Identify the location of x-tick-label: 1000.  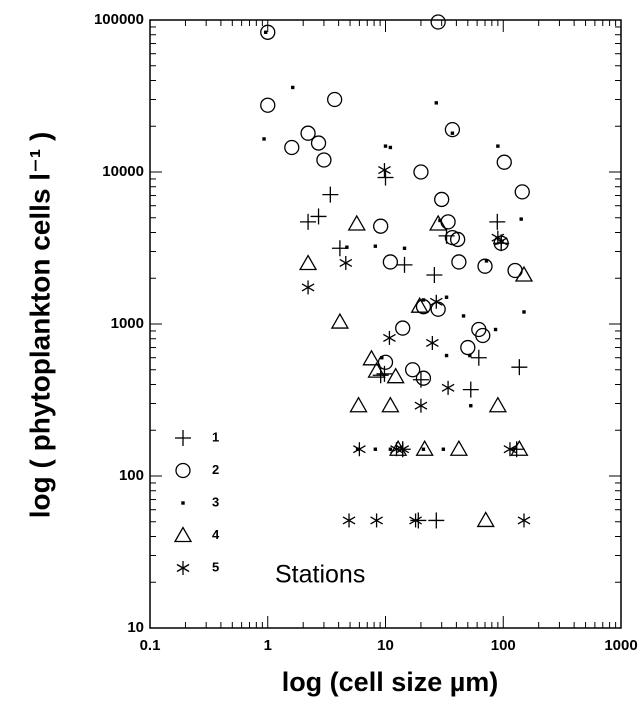
(620, 645).